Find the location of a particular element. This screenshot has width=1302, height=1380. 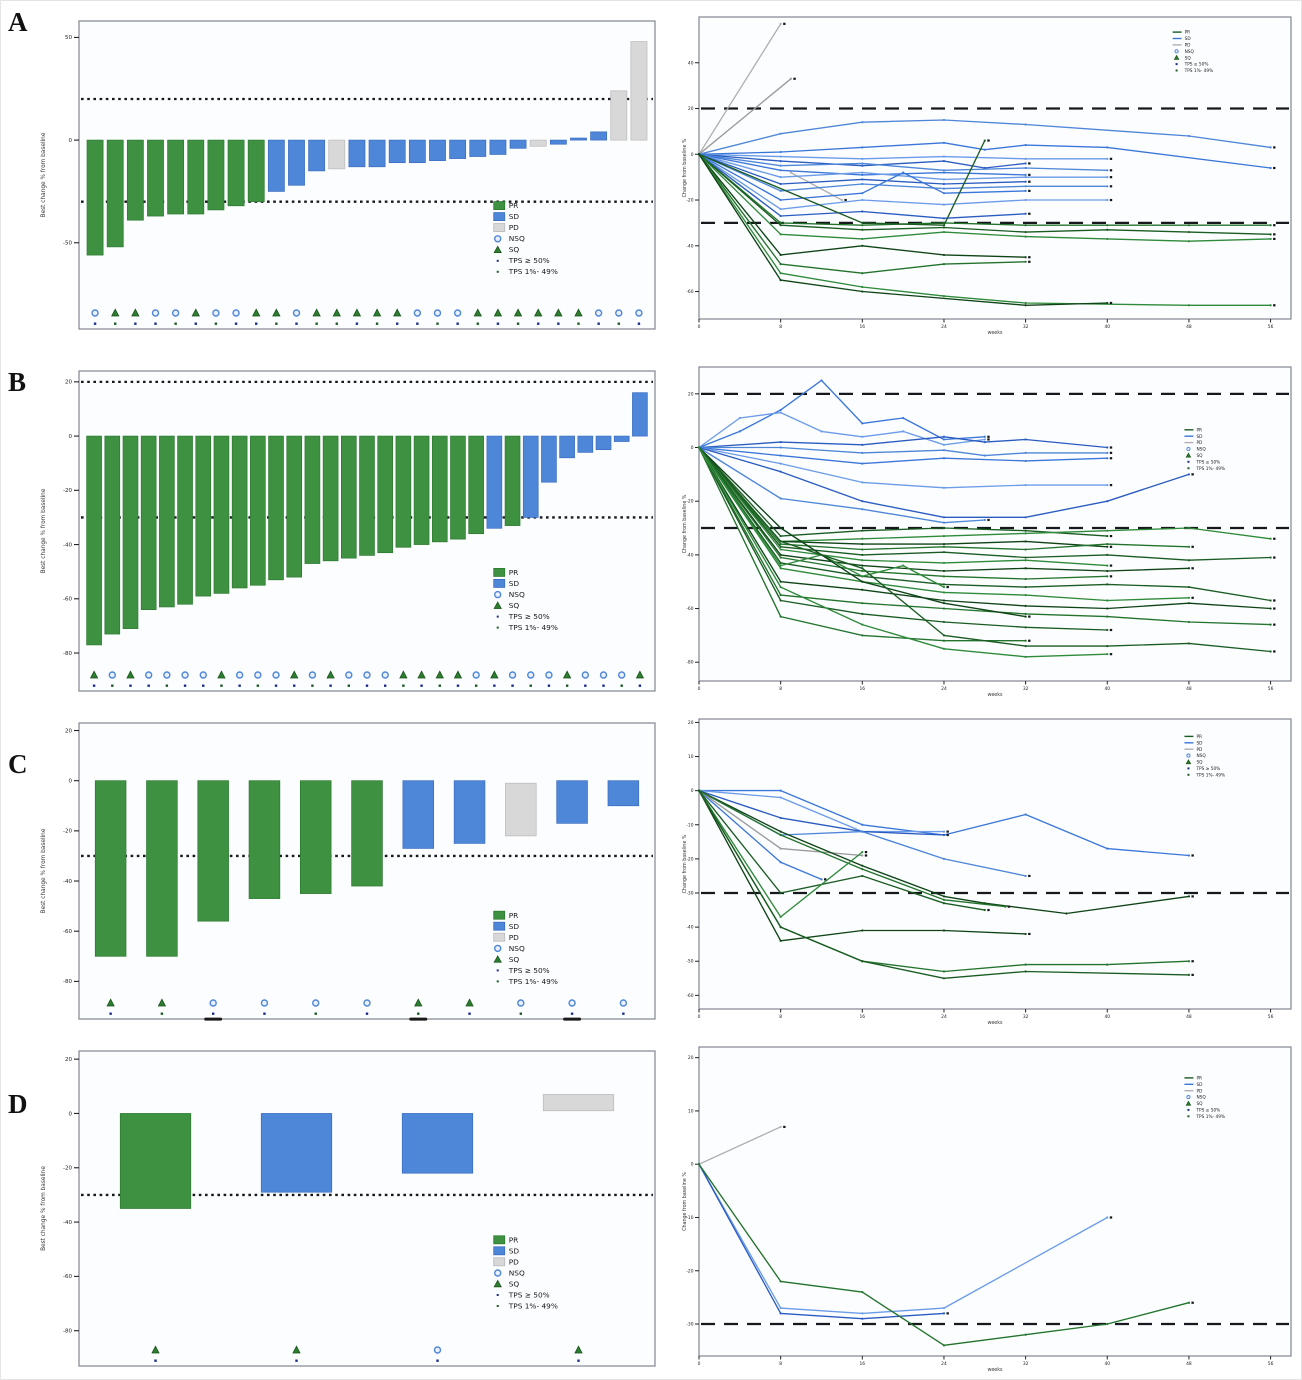

svg-text: 24 is located at coordinates (944, 1364).